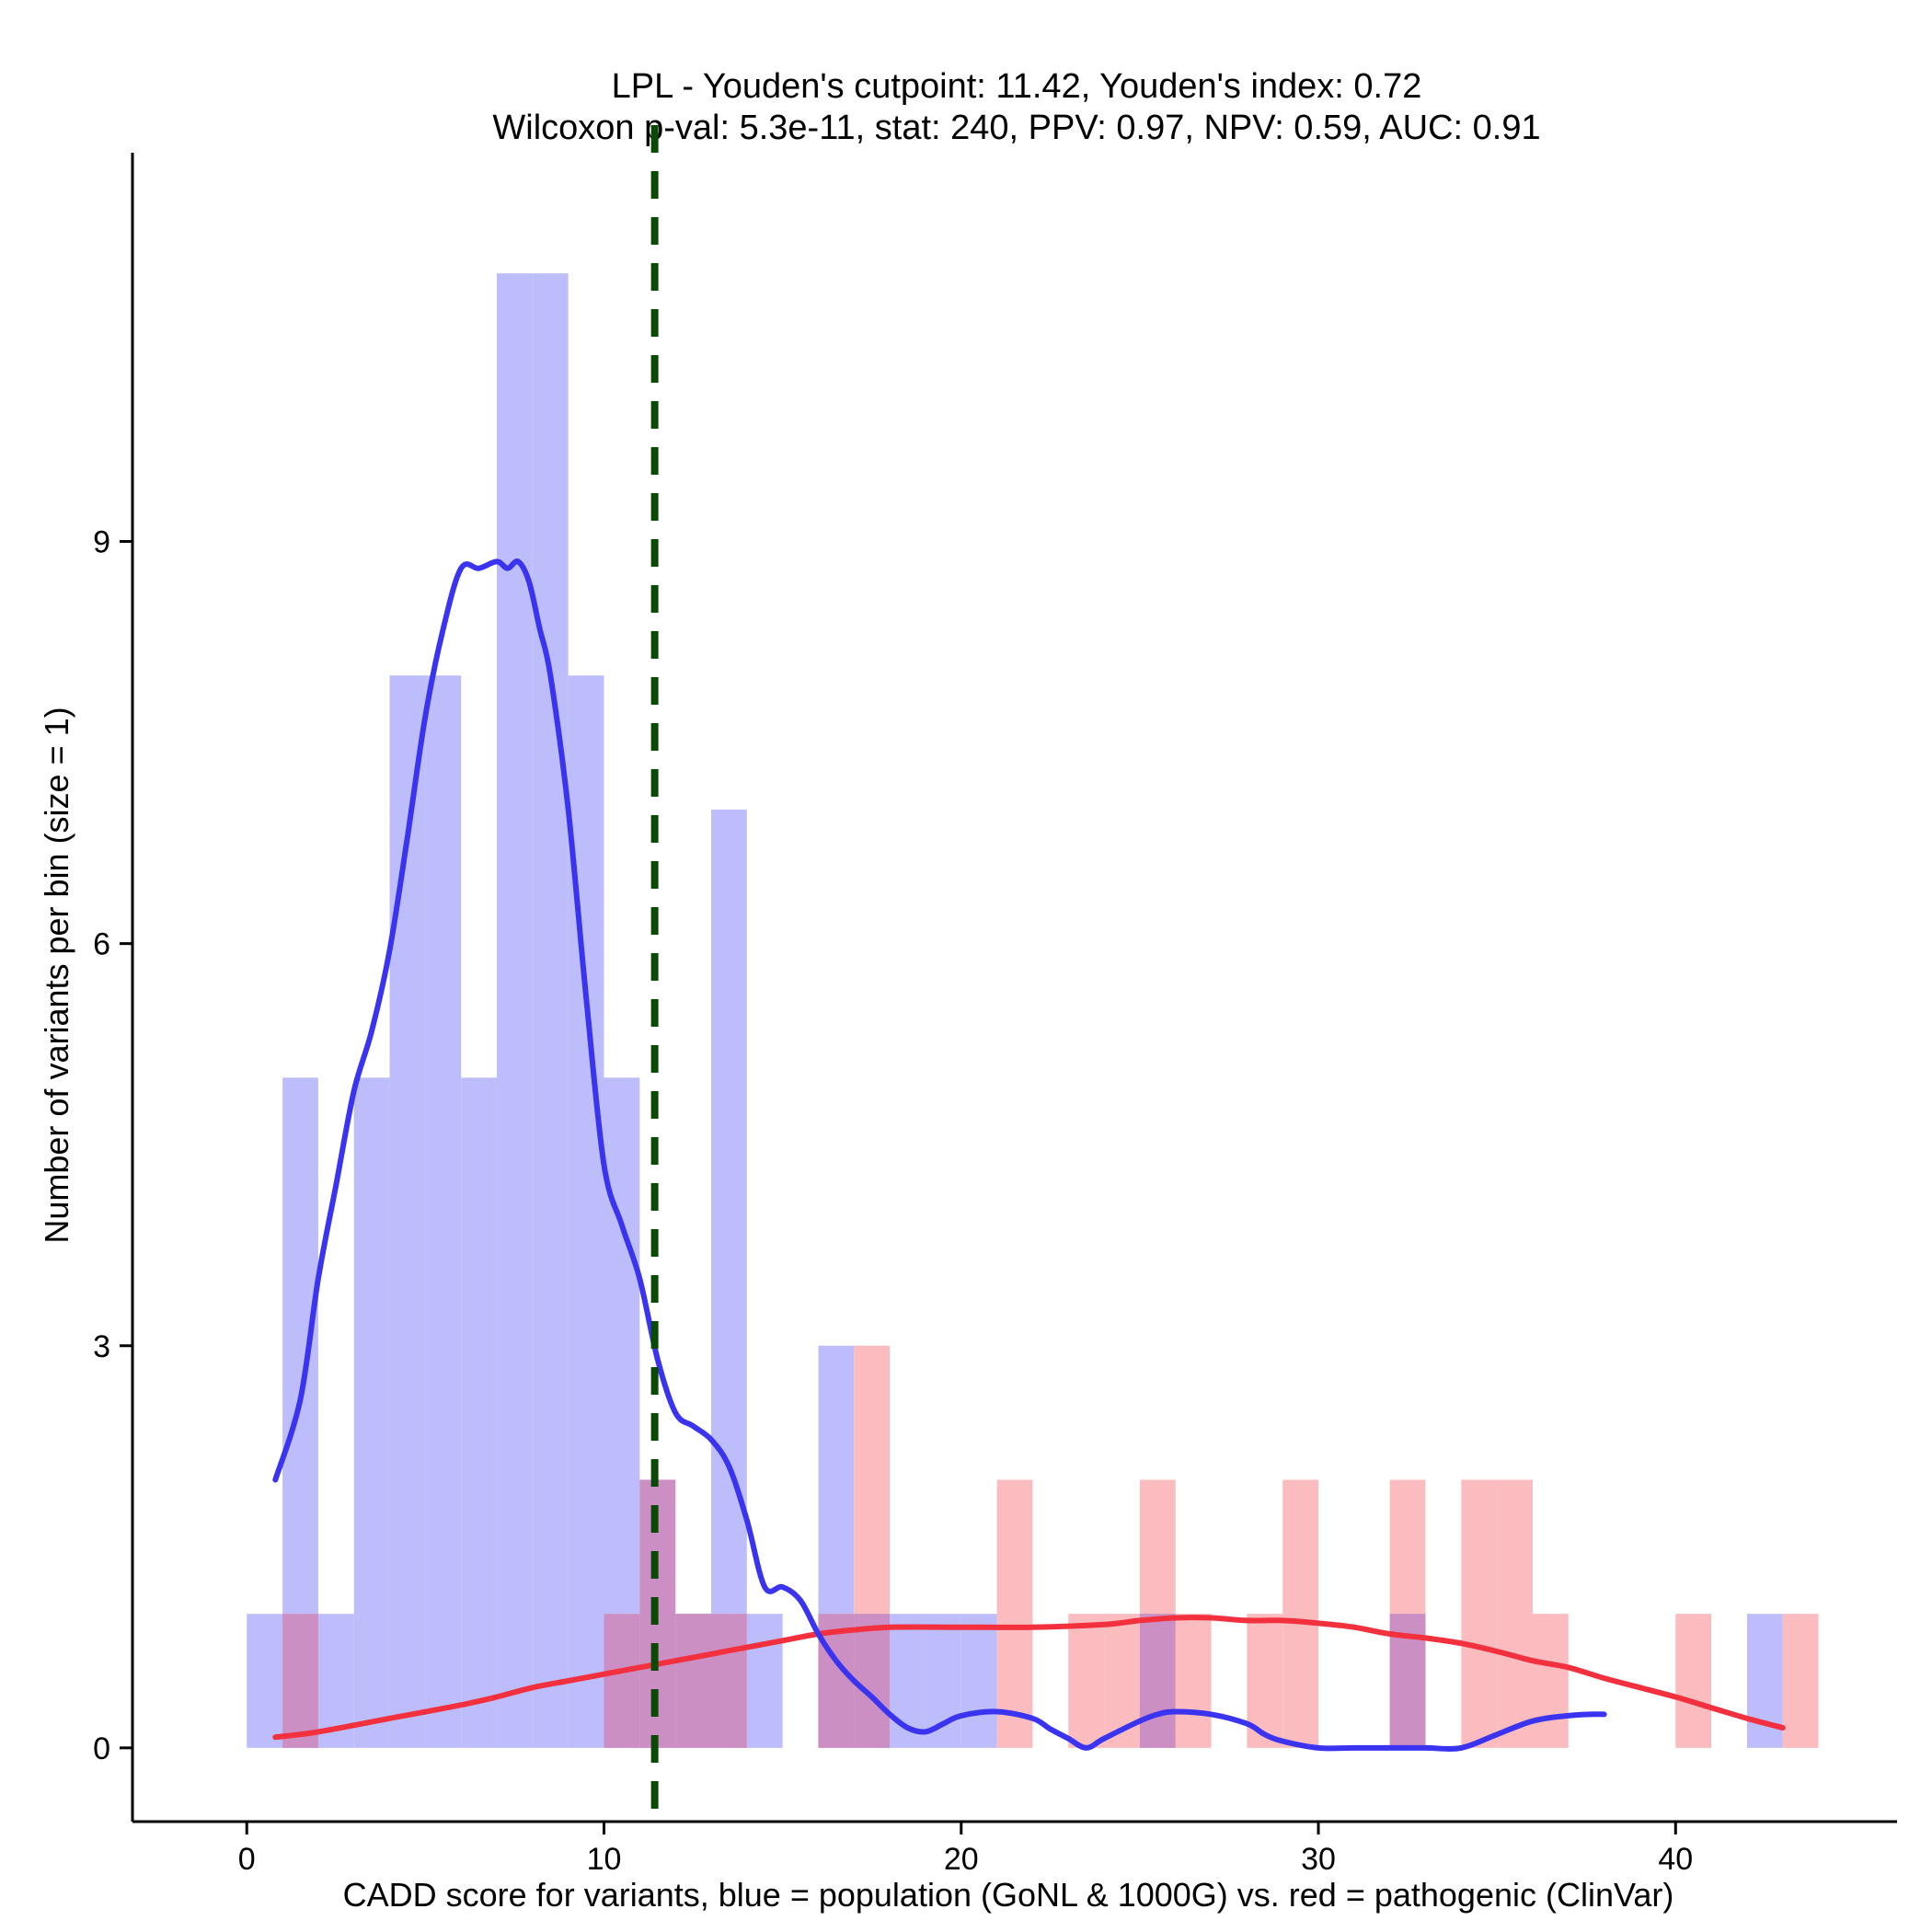  I want to click on x-tick-label: 0, so click(247, 1859).